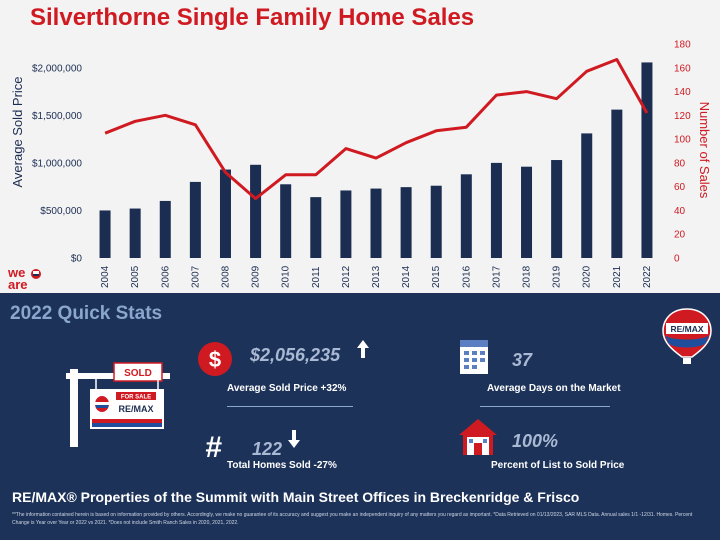 This screenshot has width=720, height=540. What do you see at coordinates (677, 259) in the screenshot?
I see `y2-tick-label: 0` at bounding box center [677, 259].